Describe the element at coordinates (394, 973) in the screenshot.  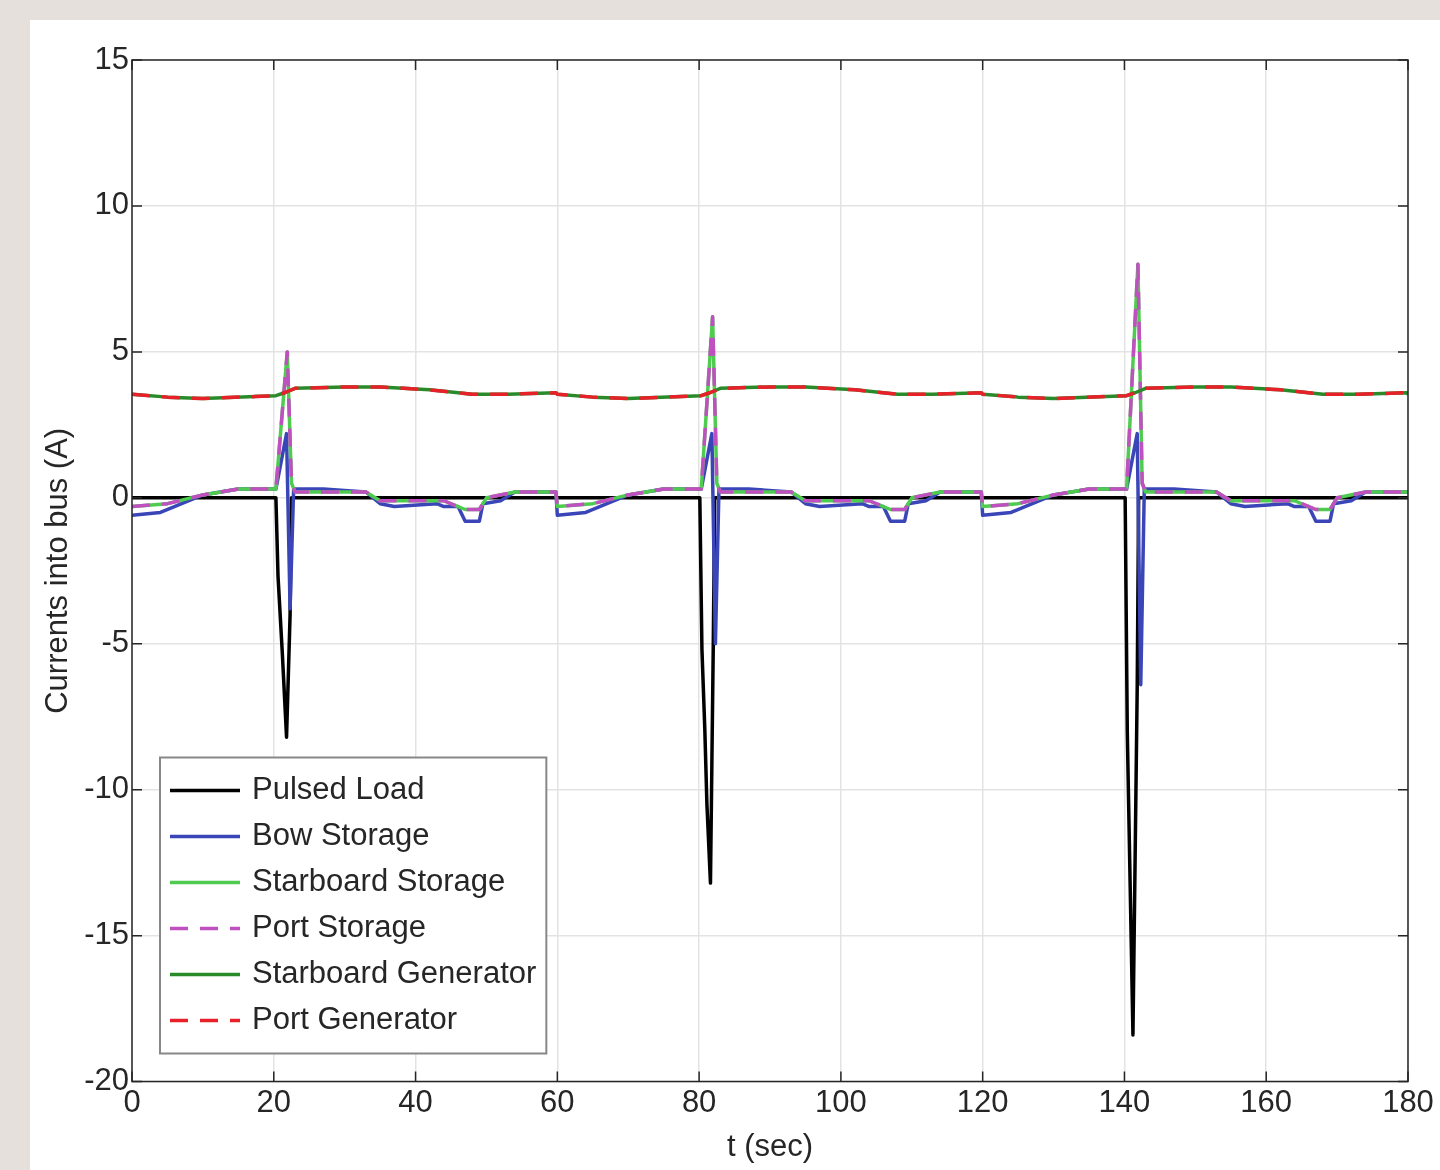
I see `legend-label: Starboard Generator` at that location.